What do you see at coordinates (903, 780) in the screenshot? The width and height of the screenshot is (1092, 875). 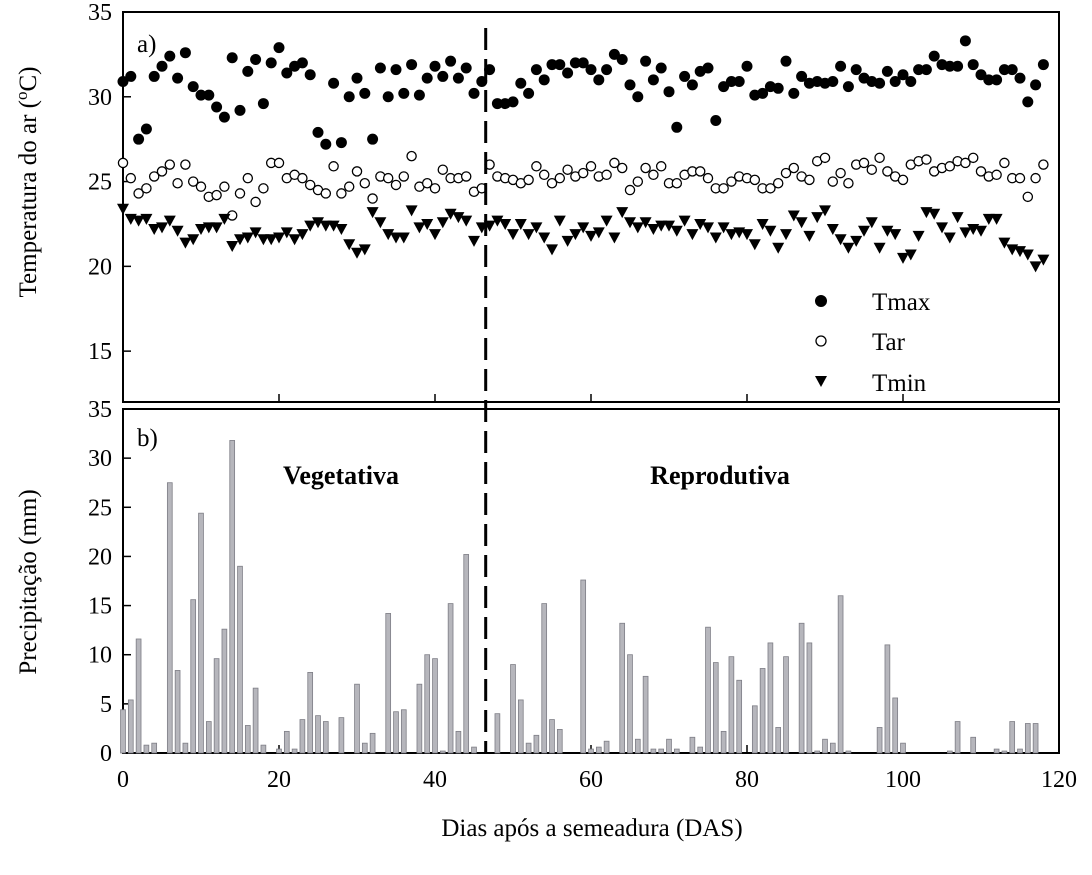 I see `x-tick-label: 100` at bounding box center [903, 780].